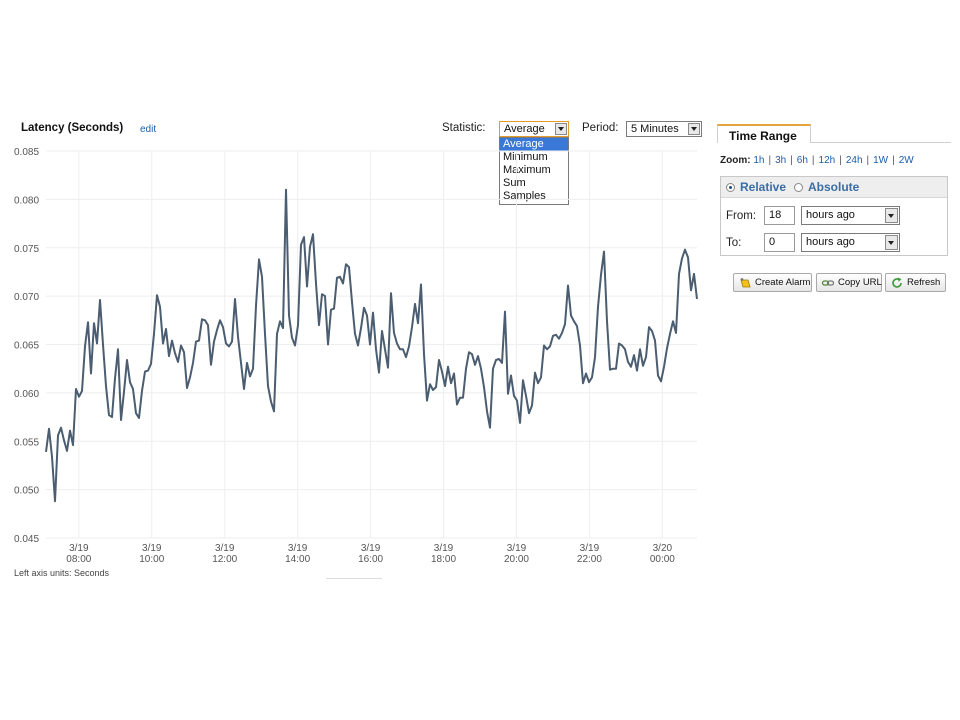 This screenshot has width=960, height=720. I want to click on period-select: 5 Minutes, so click(664, 129).